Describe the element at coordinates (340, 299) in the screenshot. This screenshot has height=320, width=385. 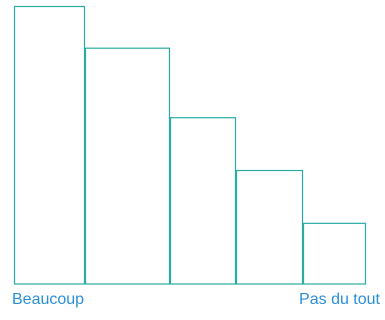
I see `axis-end-label-right: Pas du tout` at that location.